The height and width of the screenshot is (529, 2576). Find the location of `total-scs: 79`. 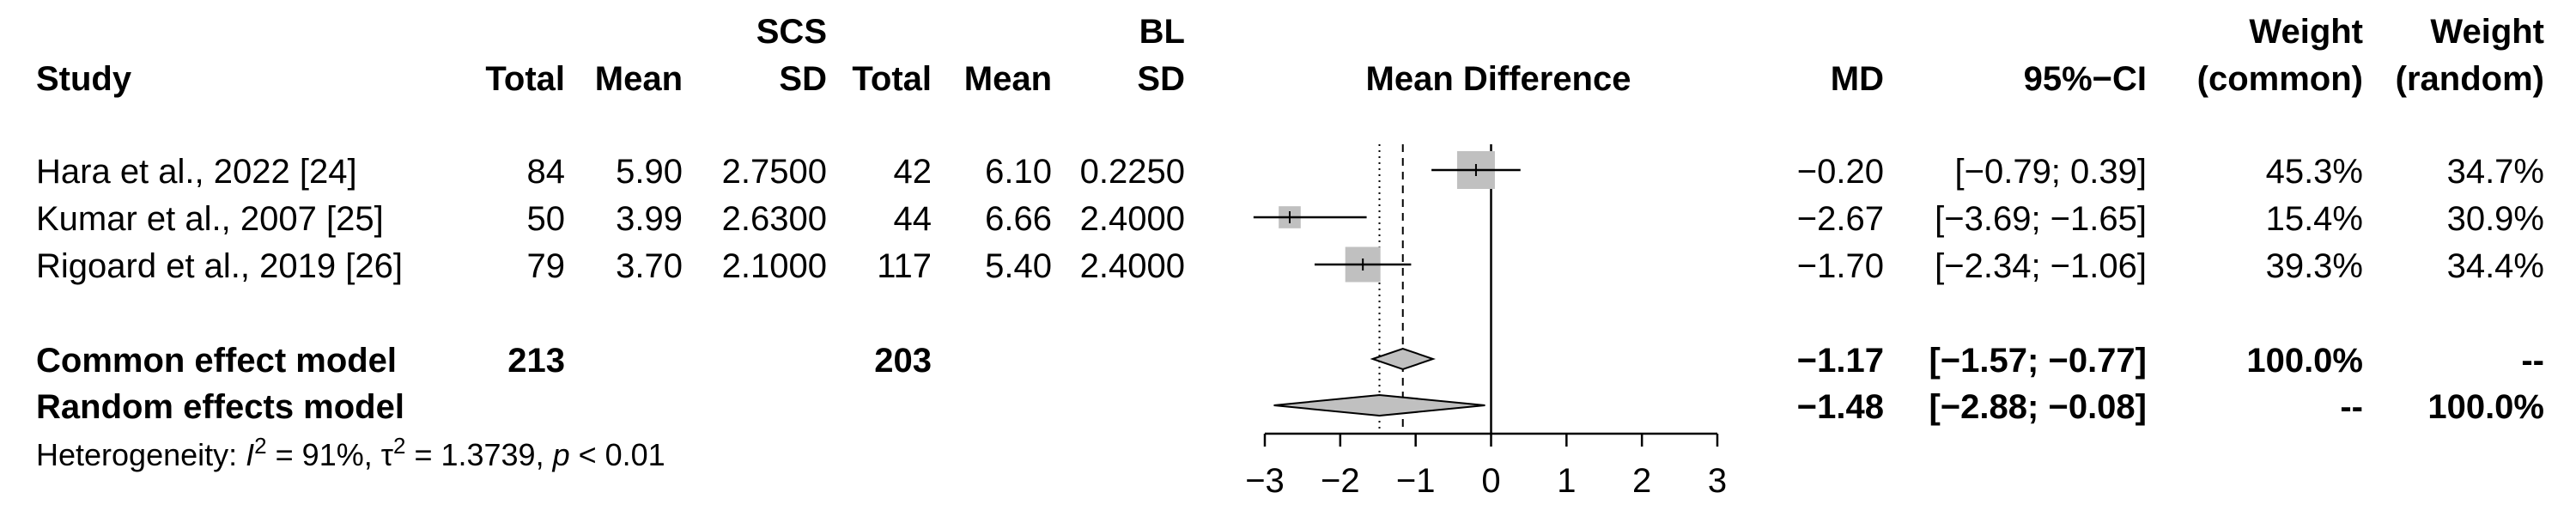

total-scs: 79 is located at coordinates (546, 266).